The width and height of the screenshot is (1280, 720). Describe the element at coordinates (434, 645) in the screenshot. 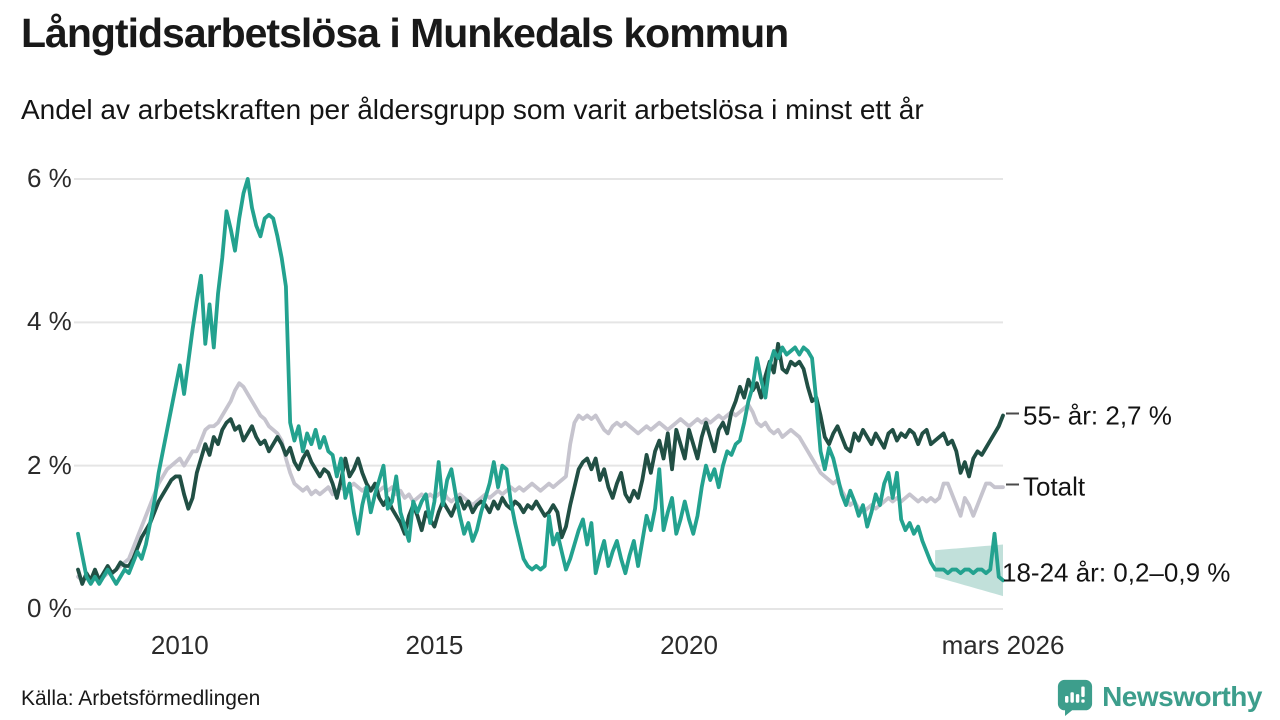

I see `x-axis-tick-label: 2015` at that location.